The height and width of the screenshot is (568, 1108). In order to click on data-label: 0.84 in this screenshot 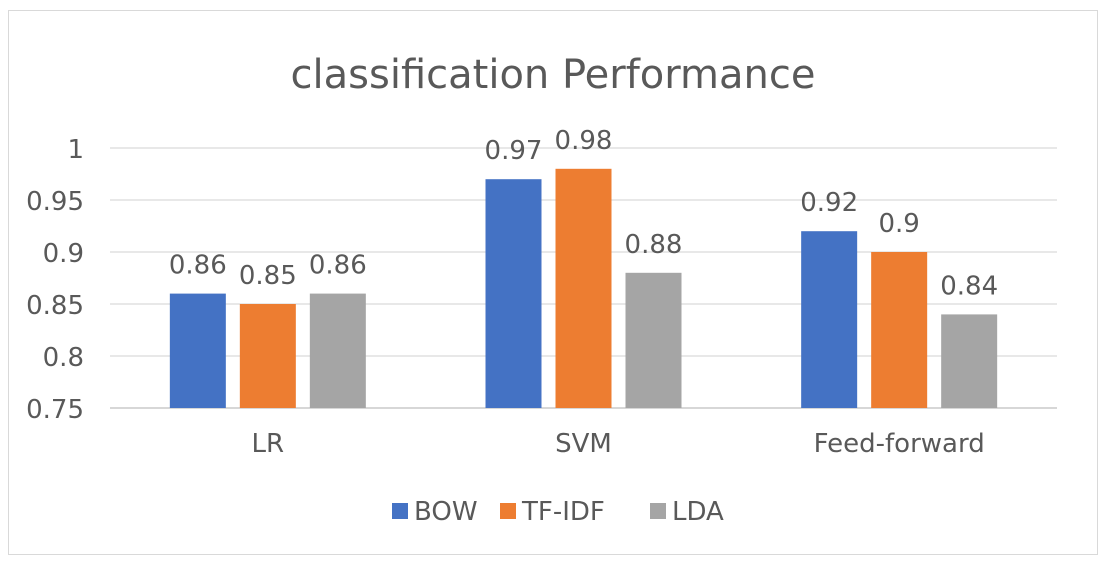, I will do `click(969, 286)`.